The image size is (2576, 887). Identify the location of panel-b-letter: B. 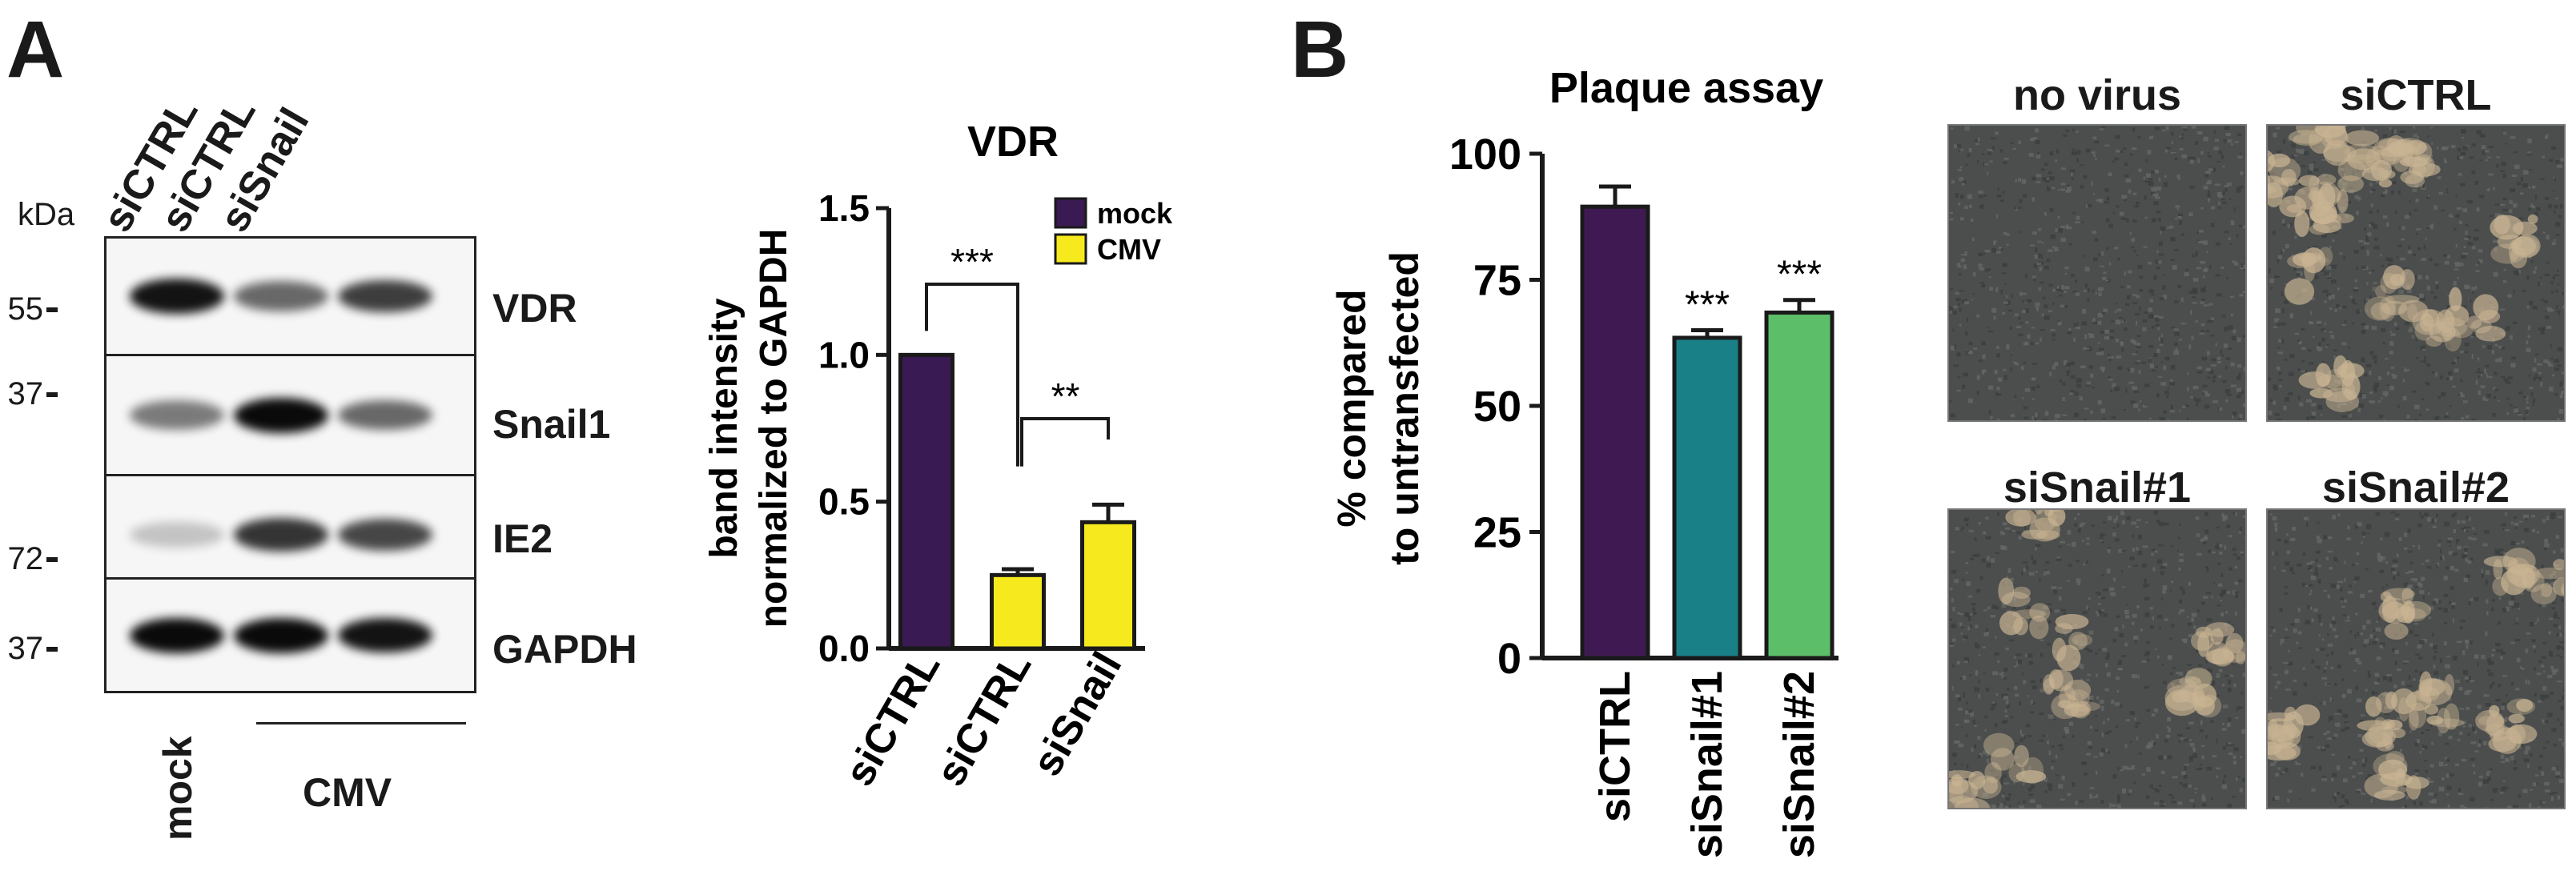
(1320, 50).